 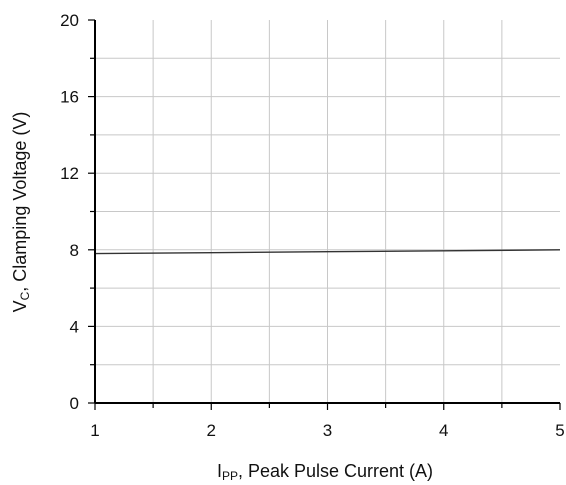 What do you see at coordinates (211, 430) in the screenshot?
I see `x-tick-label: 2` at bounding box center [211, 430].